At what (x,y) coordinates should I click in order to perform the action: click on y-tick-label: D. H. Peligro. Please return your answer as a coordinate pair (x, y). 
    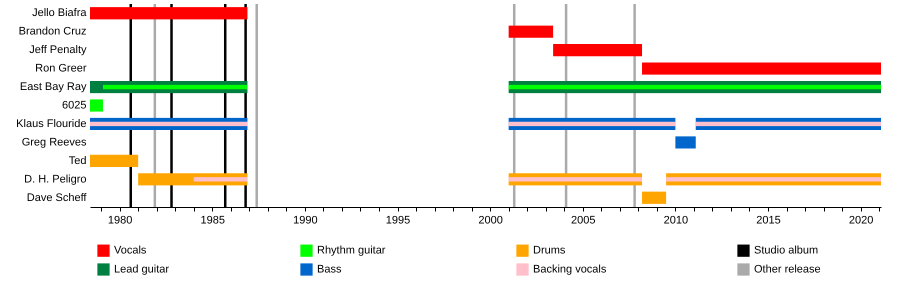
    Looking at the image, I should click on (55, 179).